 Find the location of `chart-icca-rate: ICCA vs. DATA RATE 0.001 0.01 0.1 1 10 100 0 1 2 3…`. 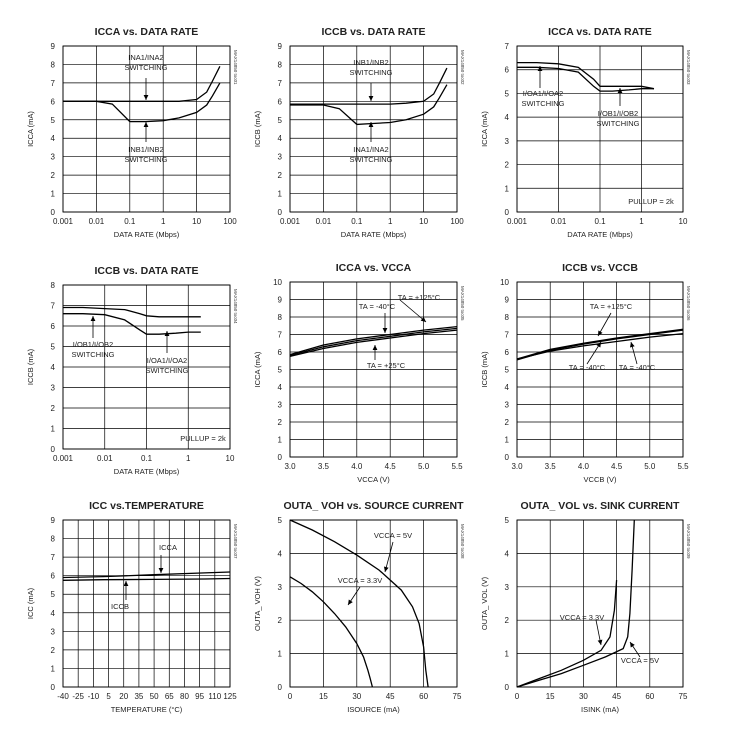

chart-icca-rate: ICCA vs. DATA RATE 0.001 0.01 0.1 1 10 100 0 1 2 3… is located at coordinates (132, 132).